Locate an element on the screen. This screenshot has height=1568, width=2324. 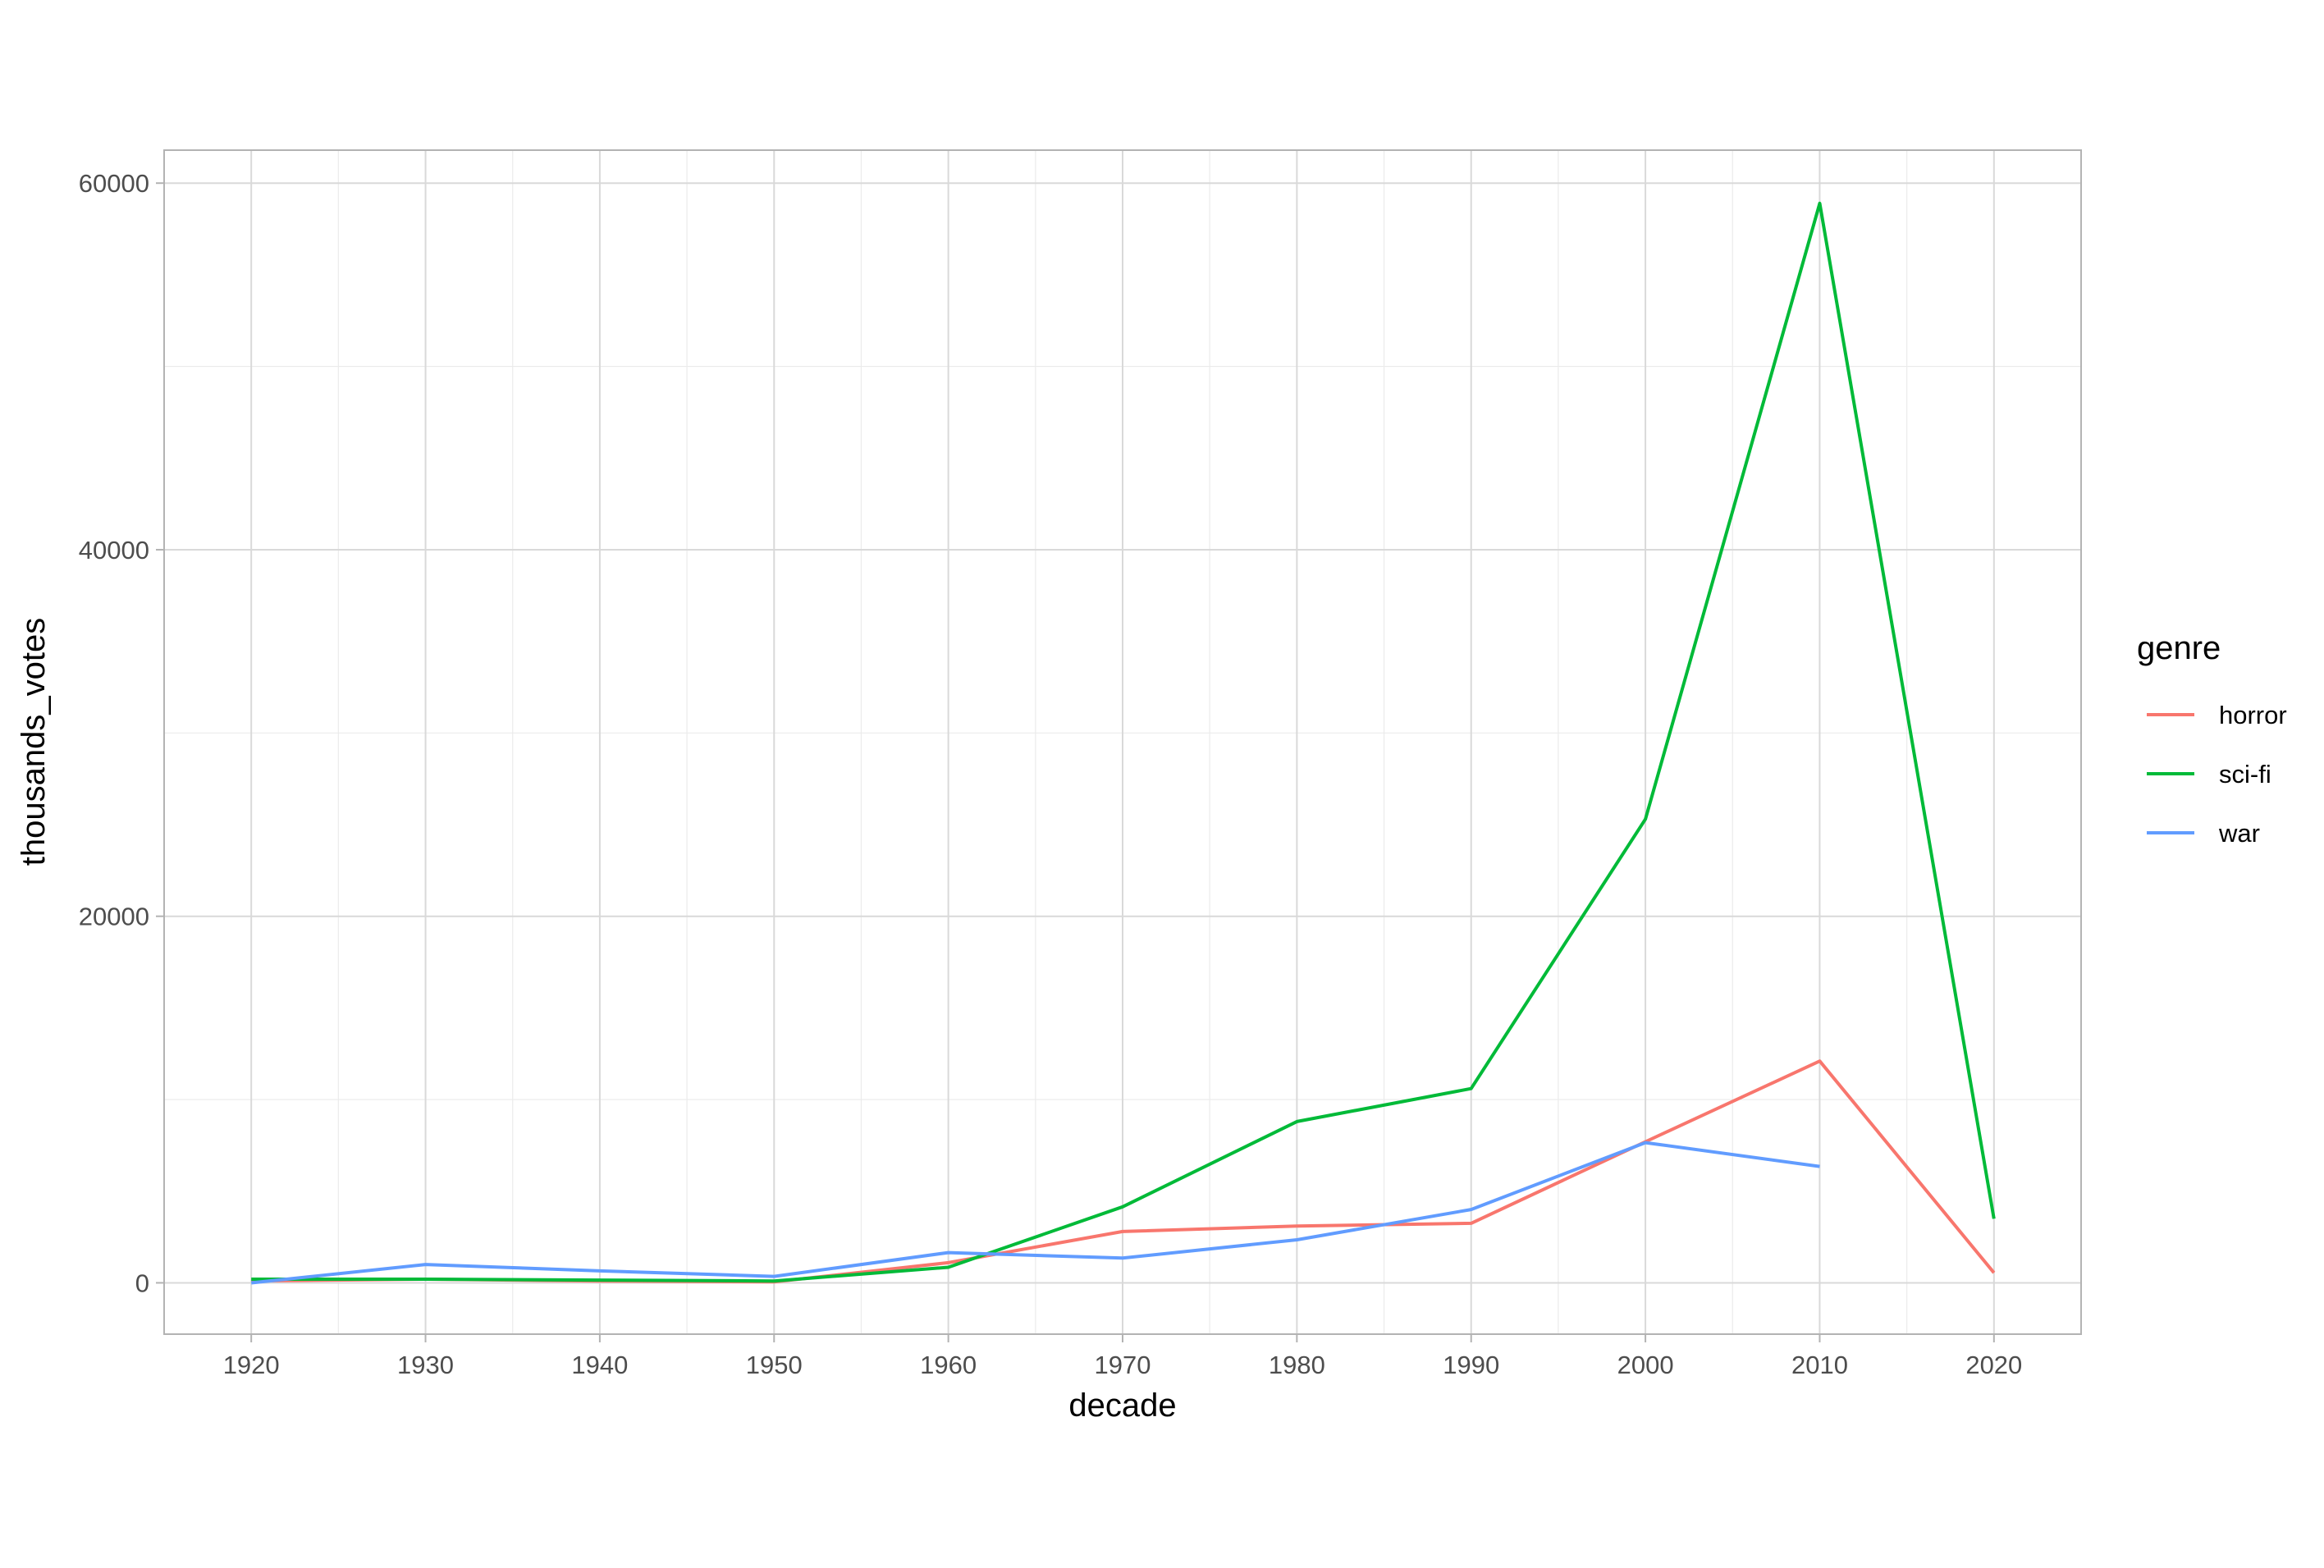
y-axis-title: thousands_votes is located at coordinates (34, 742).